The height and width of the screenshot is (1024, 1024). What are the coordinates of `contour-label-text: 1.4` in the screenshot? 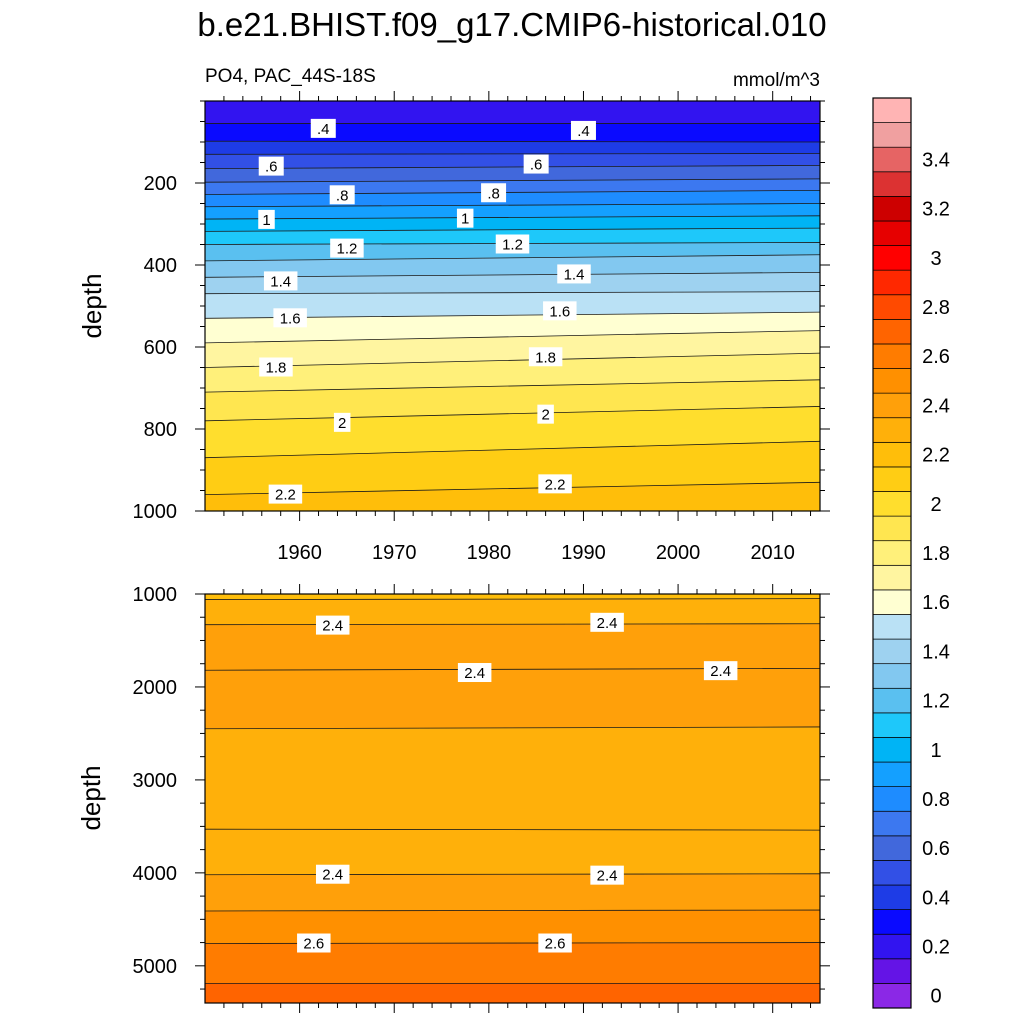 It's located at (574, 274).